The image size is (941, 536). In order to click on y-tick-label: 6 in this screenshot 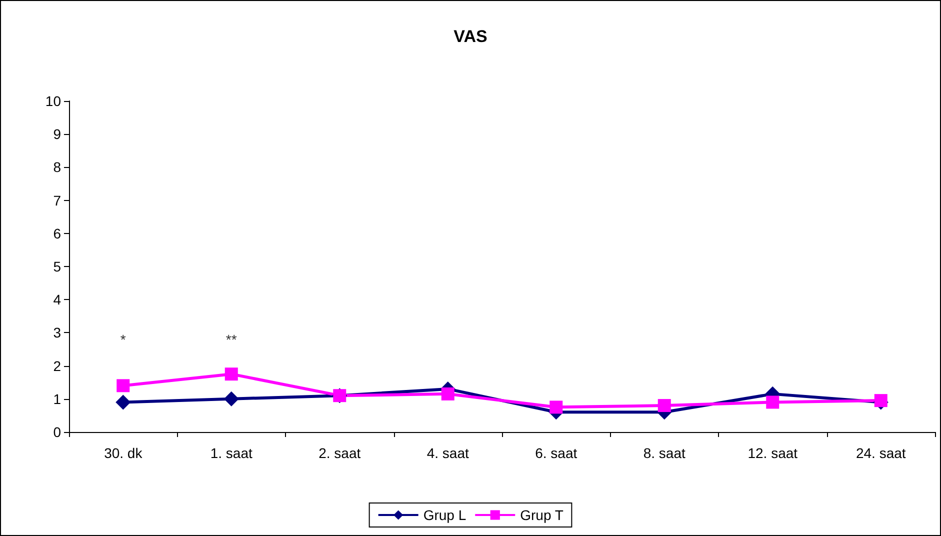, I will do `click(57, 233)`.